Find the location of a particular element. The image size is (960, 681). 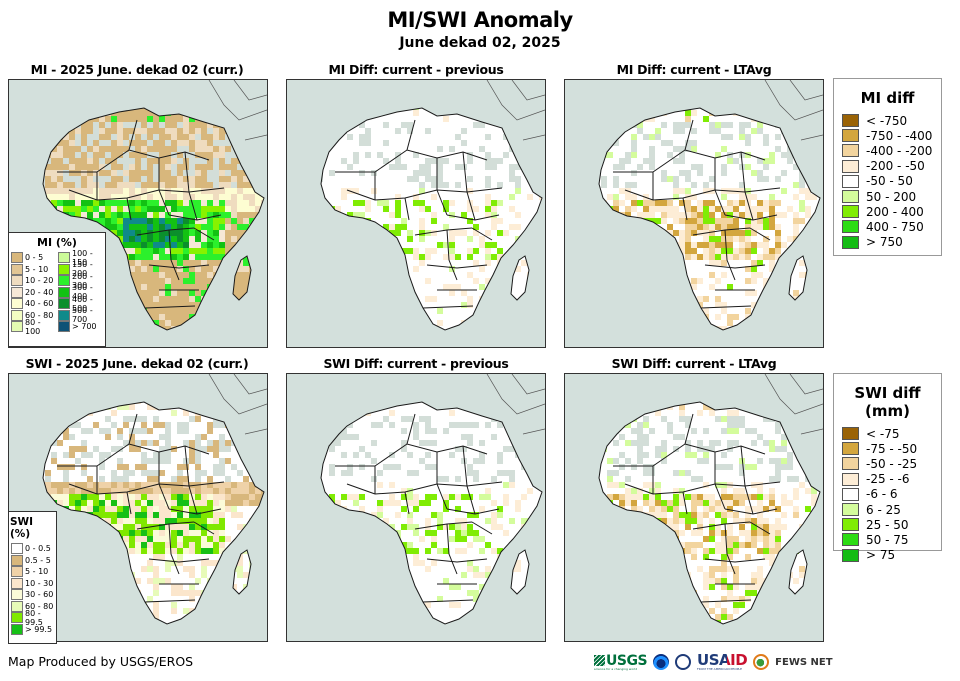

legend-label: 0.5 - 5 is located at coordinates (38, 560).